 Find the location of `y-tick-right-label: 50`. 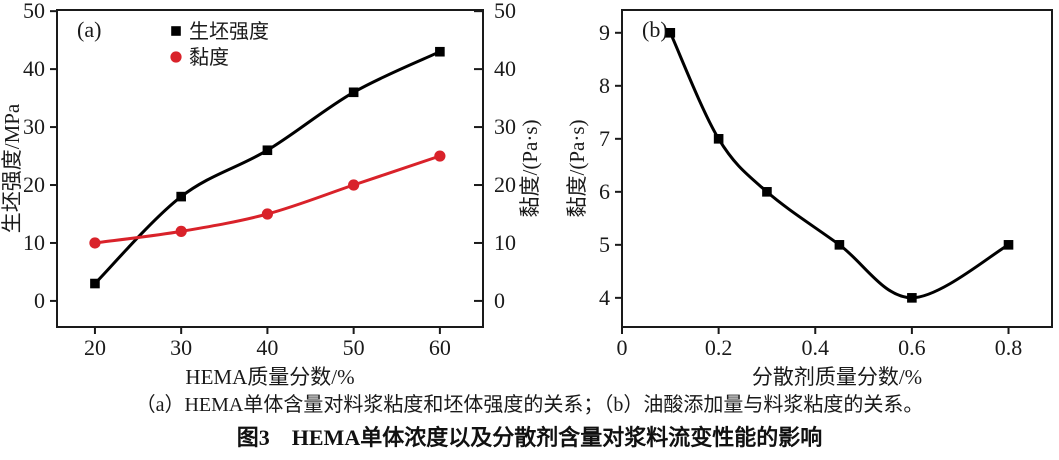

y-tick-right-label: 50 is located at coordinates (505, 11).